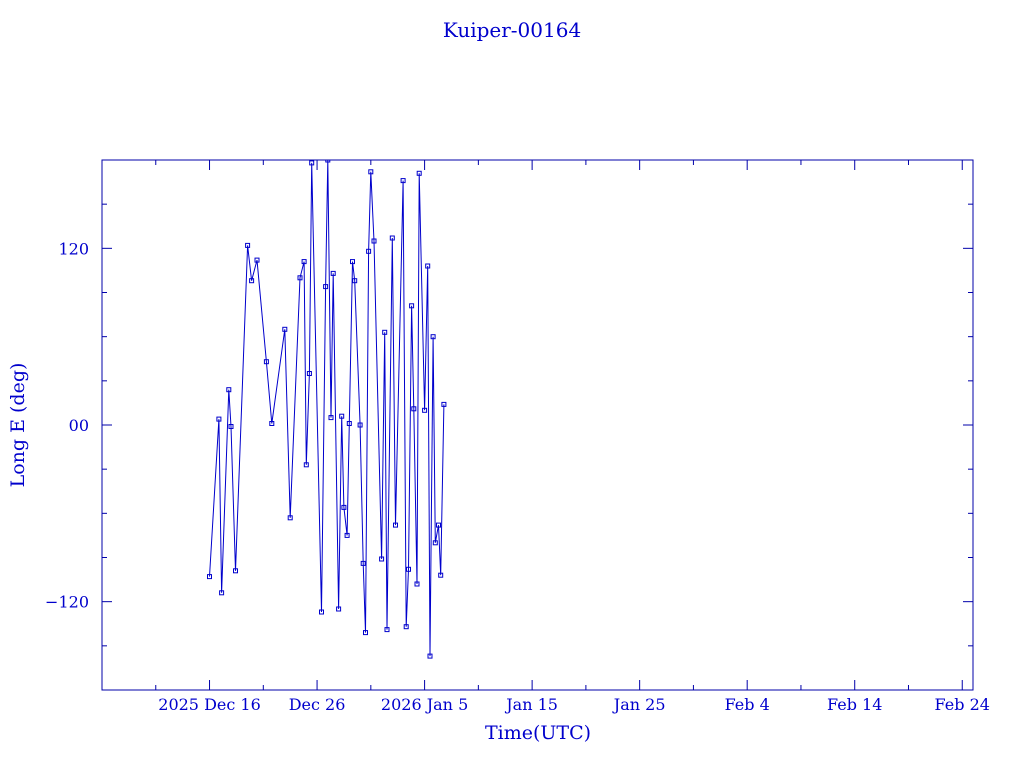 Image resolution: width=1024 pixels, height=768 pixels. Describe the element at coordinates (538, 733) in the screenshot. I see `x-axis-label: Time(UTC)` at that location.